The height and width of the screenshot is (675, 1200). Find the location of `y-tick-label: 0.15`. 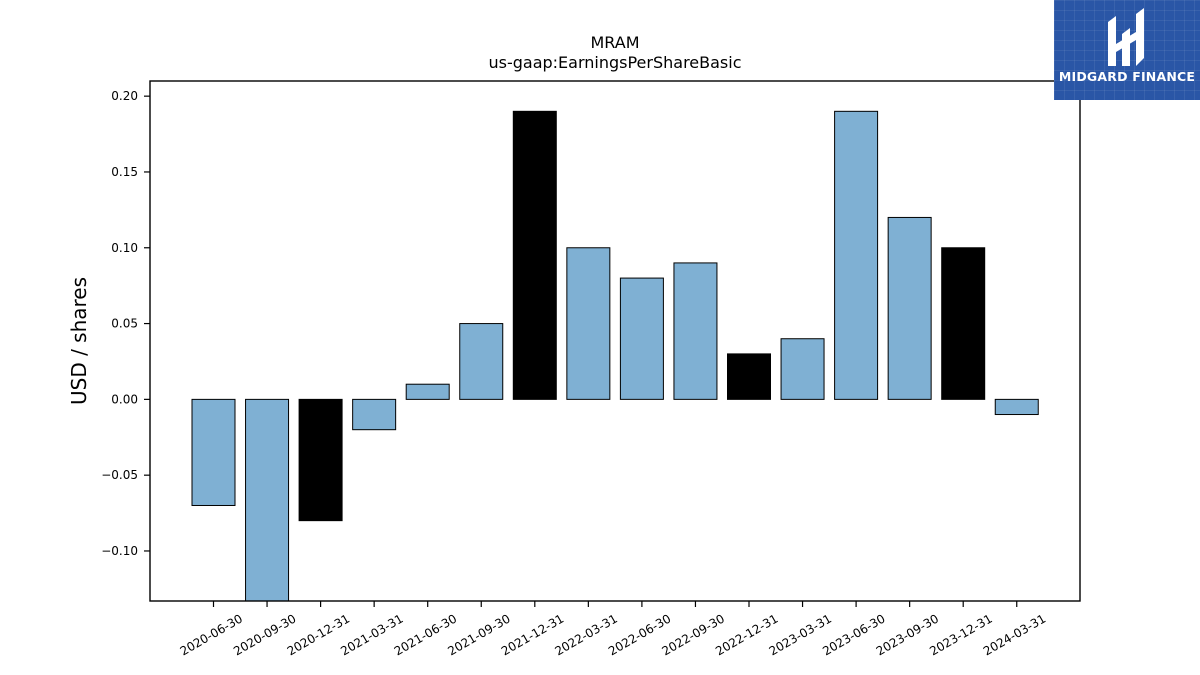

y-tick-label: 0.15 is located at coordinates (124, 172).